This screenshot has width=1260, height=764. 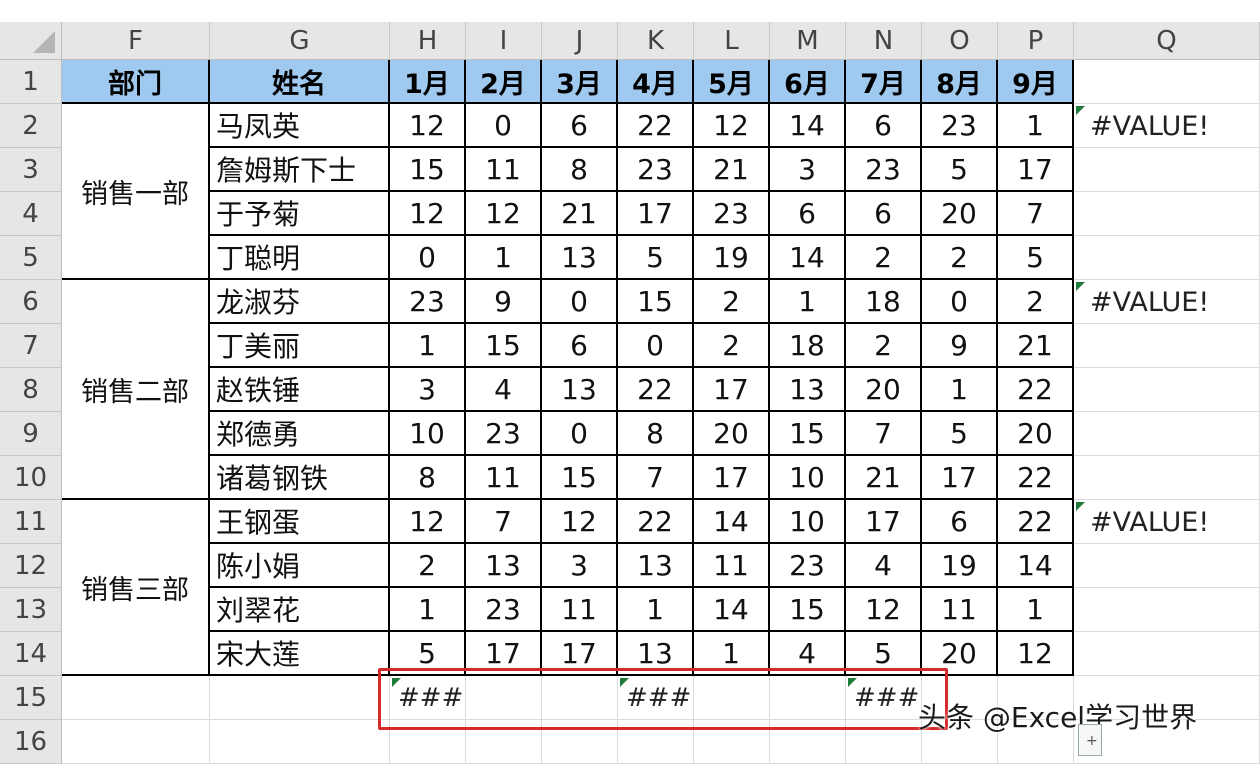 What do you see at coordinates (732, 82) in the screenshot?
I see `table-header-cell: 5月` at bounding box center [732, 82].